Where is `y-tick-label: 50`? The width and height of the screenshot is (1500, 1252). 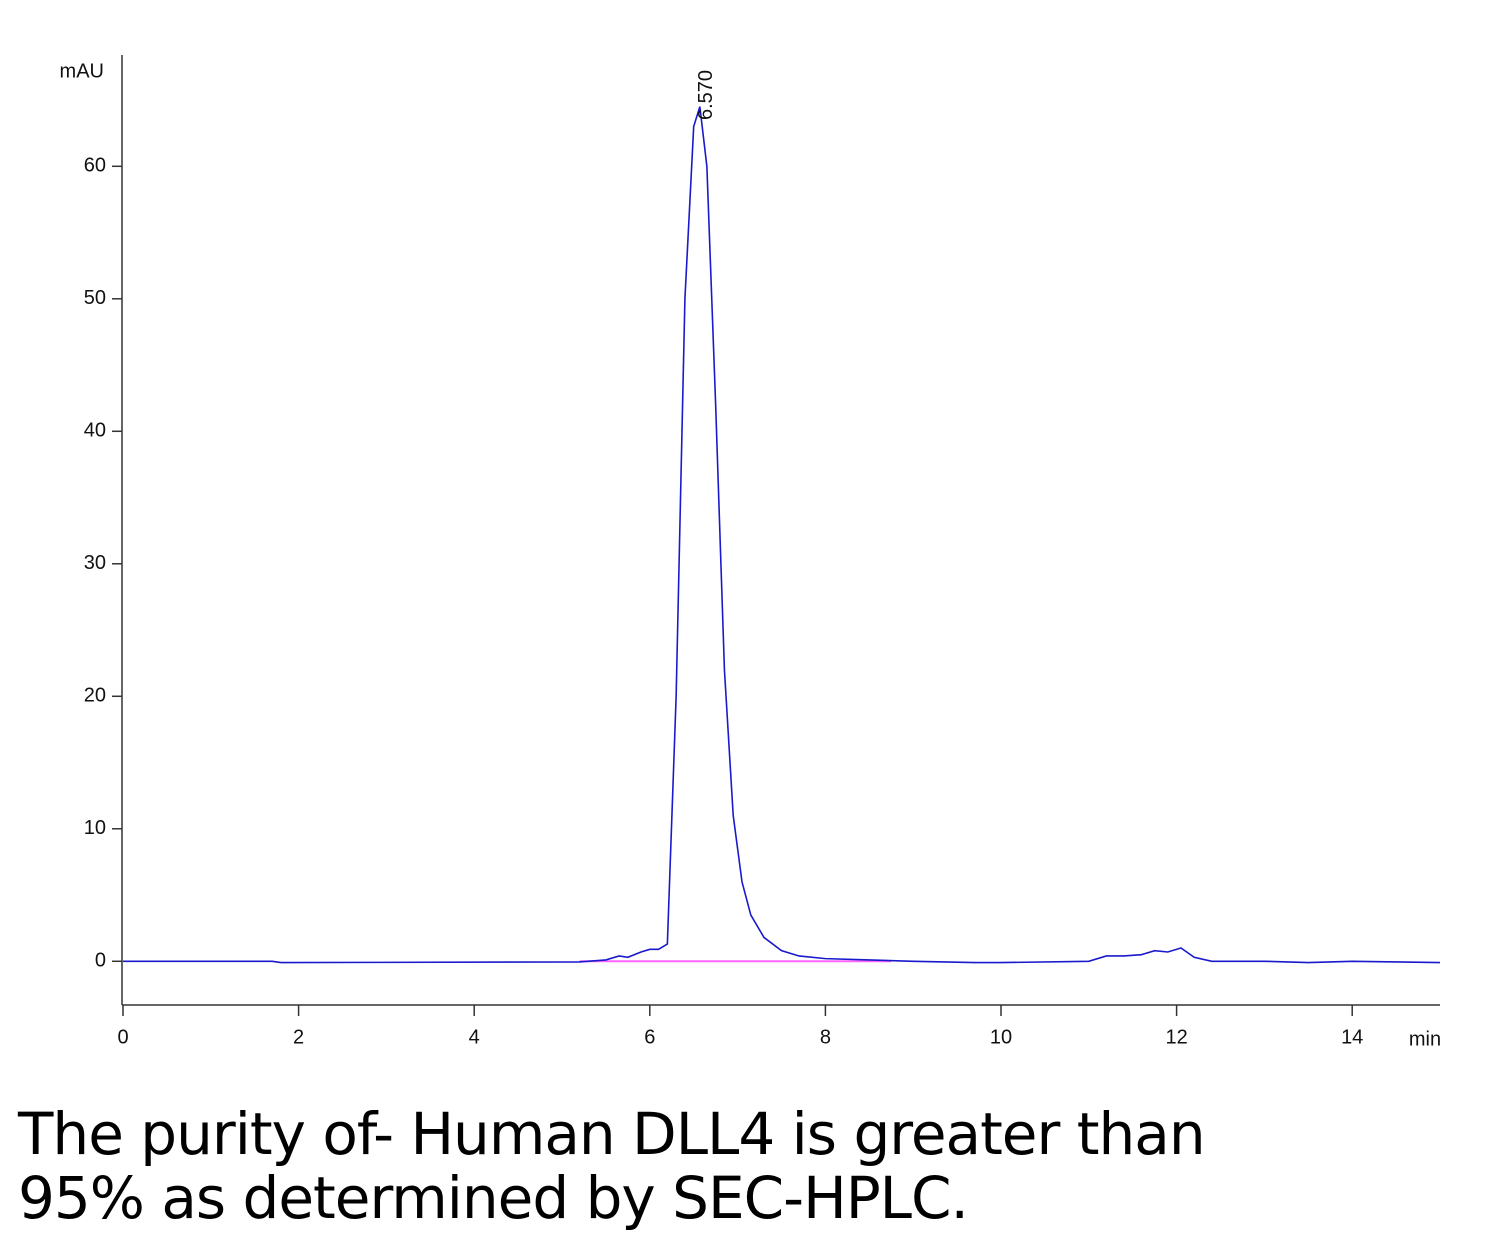 y-tick-label: 50 is located at coordinates (95, 298).